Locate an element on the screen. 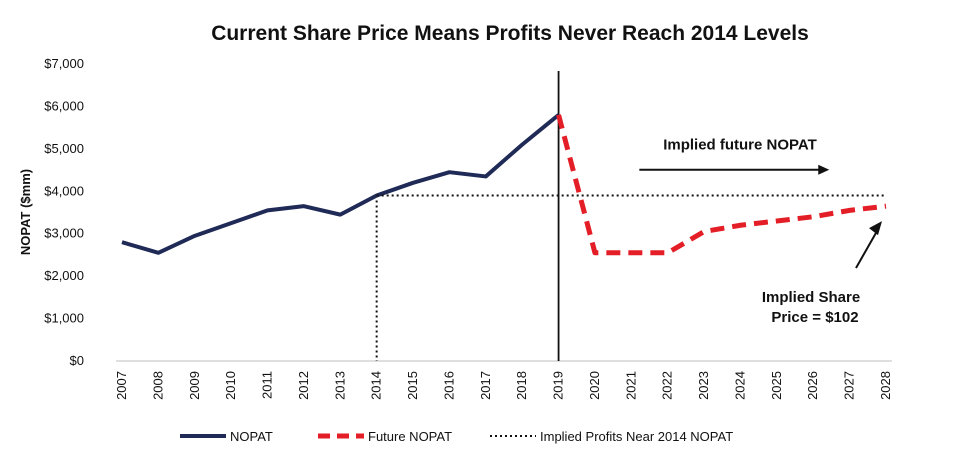 This screenshot has width=960, height=462. x-tick-label: 2013 is located at coordinates (339, 385).